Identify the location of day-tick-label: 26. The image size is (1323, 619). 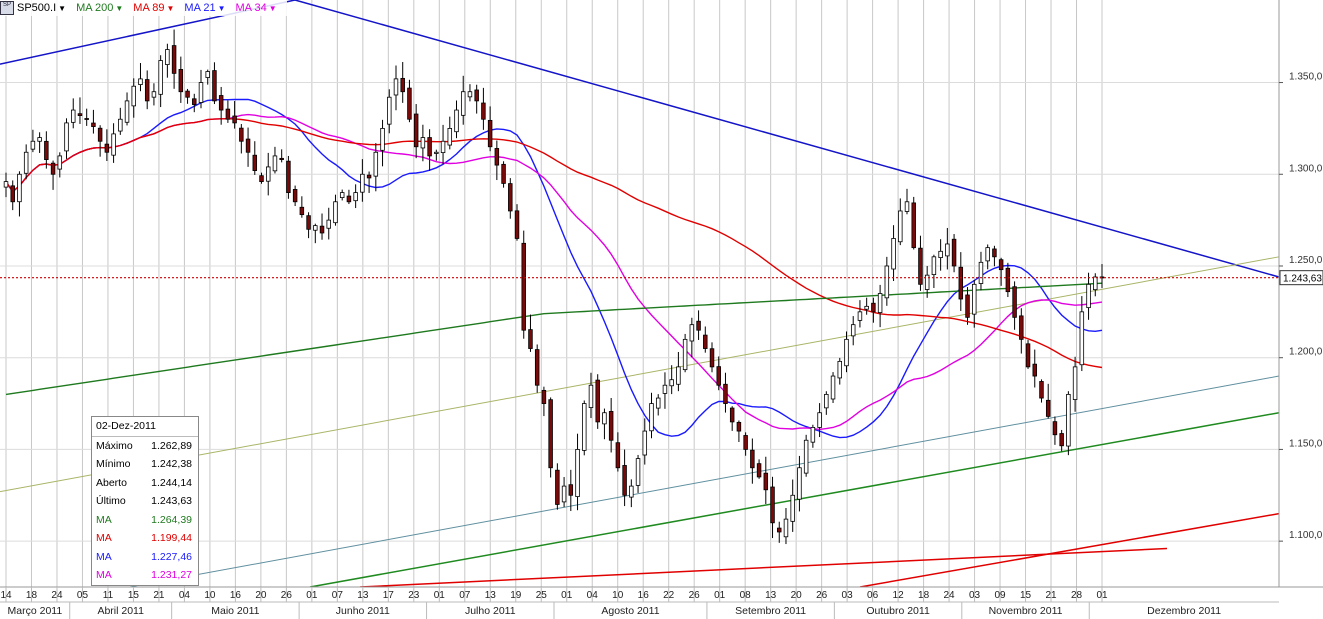
(695, 595).